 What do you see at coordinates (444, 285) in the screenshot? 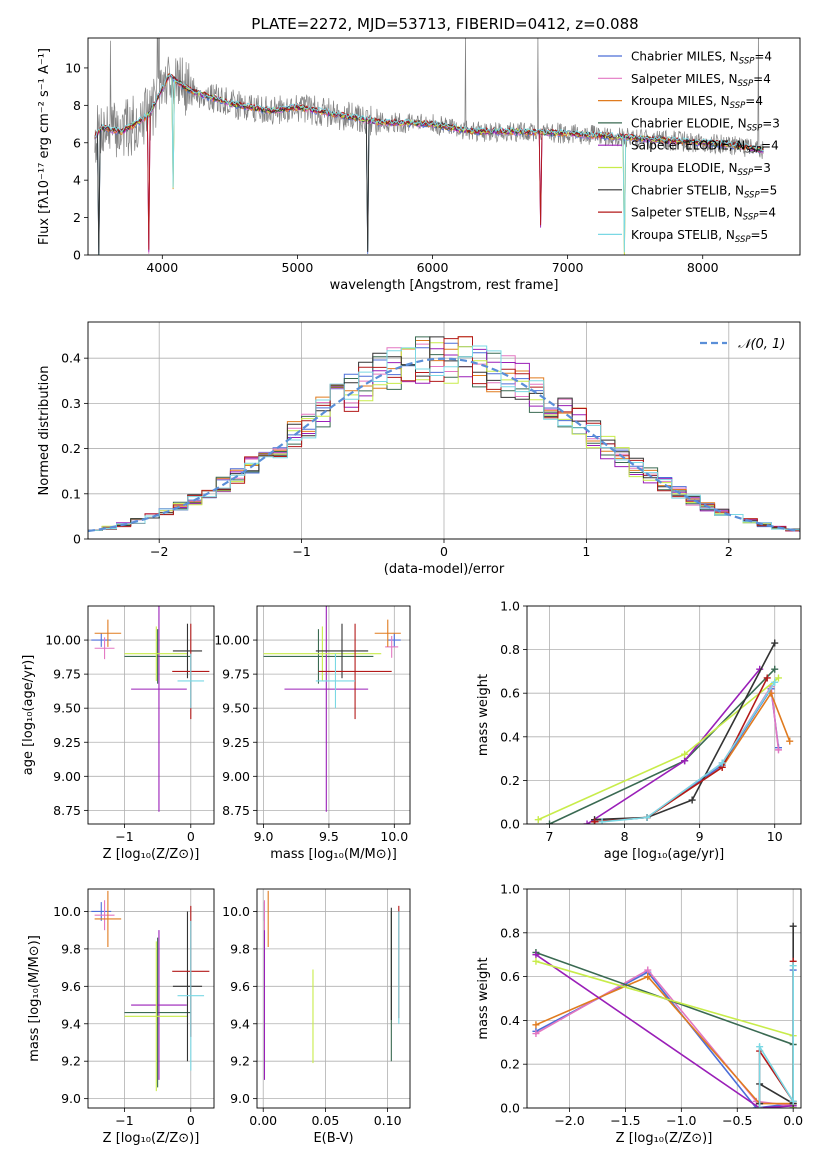
I see `x-axis-label: wavelength [Angstrom, rest frame]` at bounding box center [444, 285].